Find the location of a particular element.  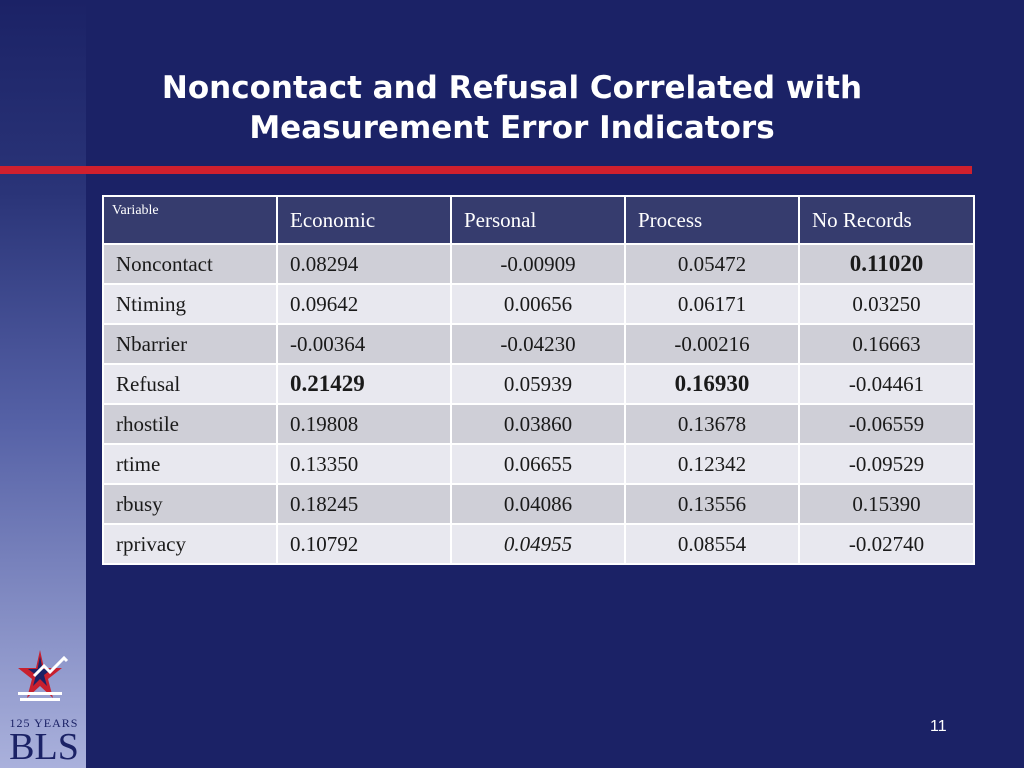

table-row: Ntiming 0.09642 0.00656 0.06171 0.03250 is located at coordinates (538, 304).